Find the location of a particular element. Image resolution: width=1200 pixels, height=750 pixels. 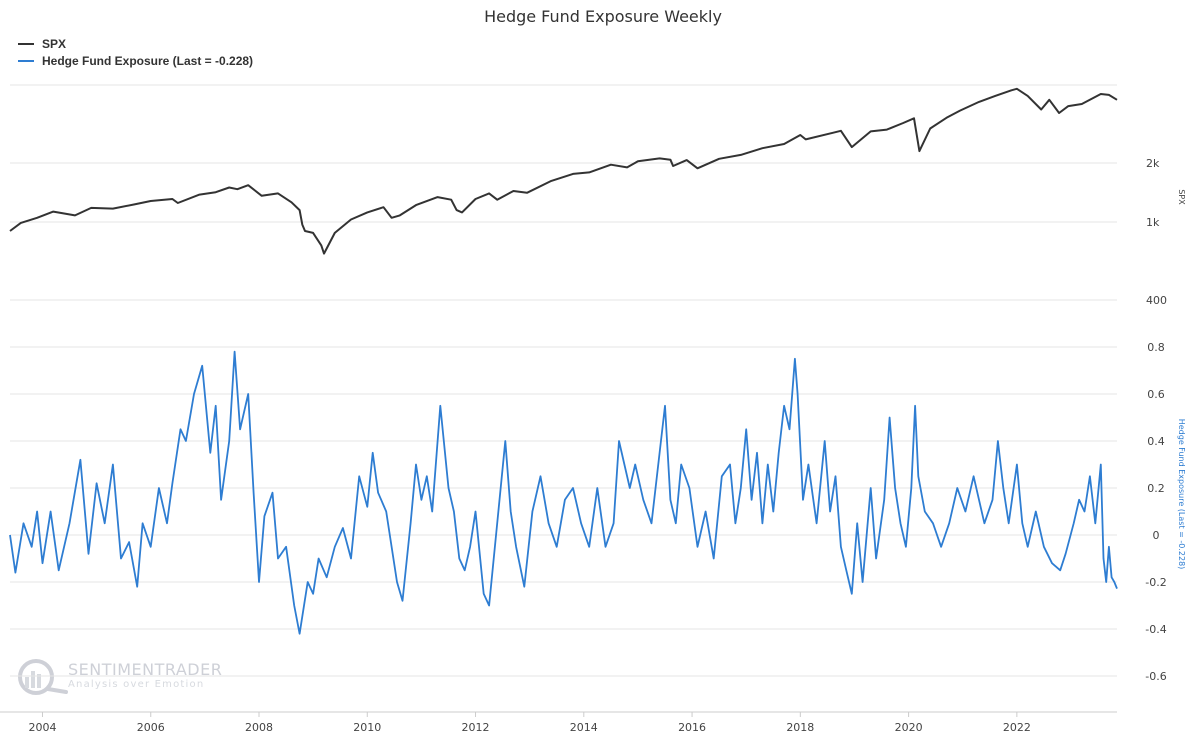

x-tick-label: 2020 is located at coordinates (909, 727).